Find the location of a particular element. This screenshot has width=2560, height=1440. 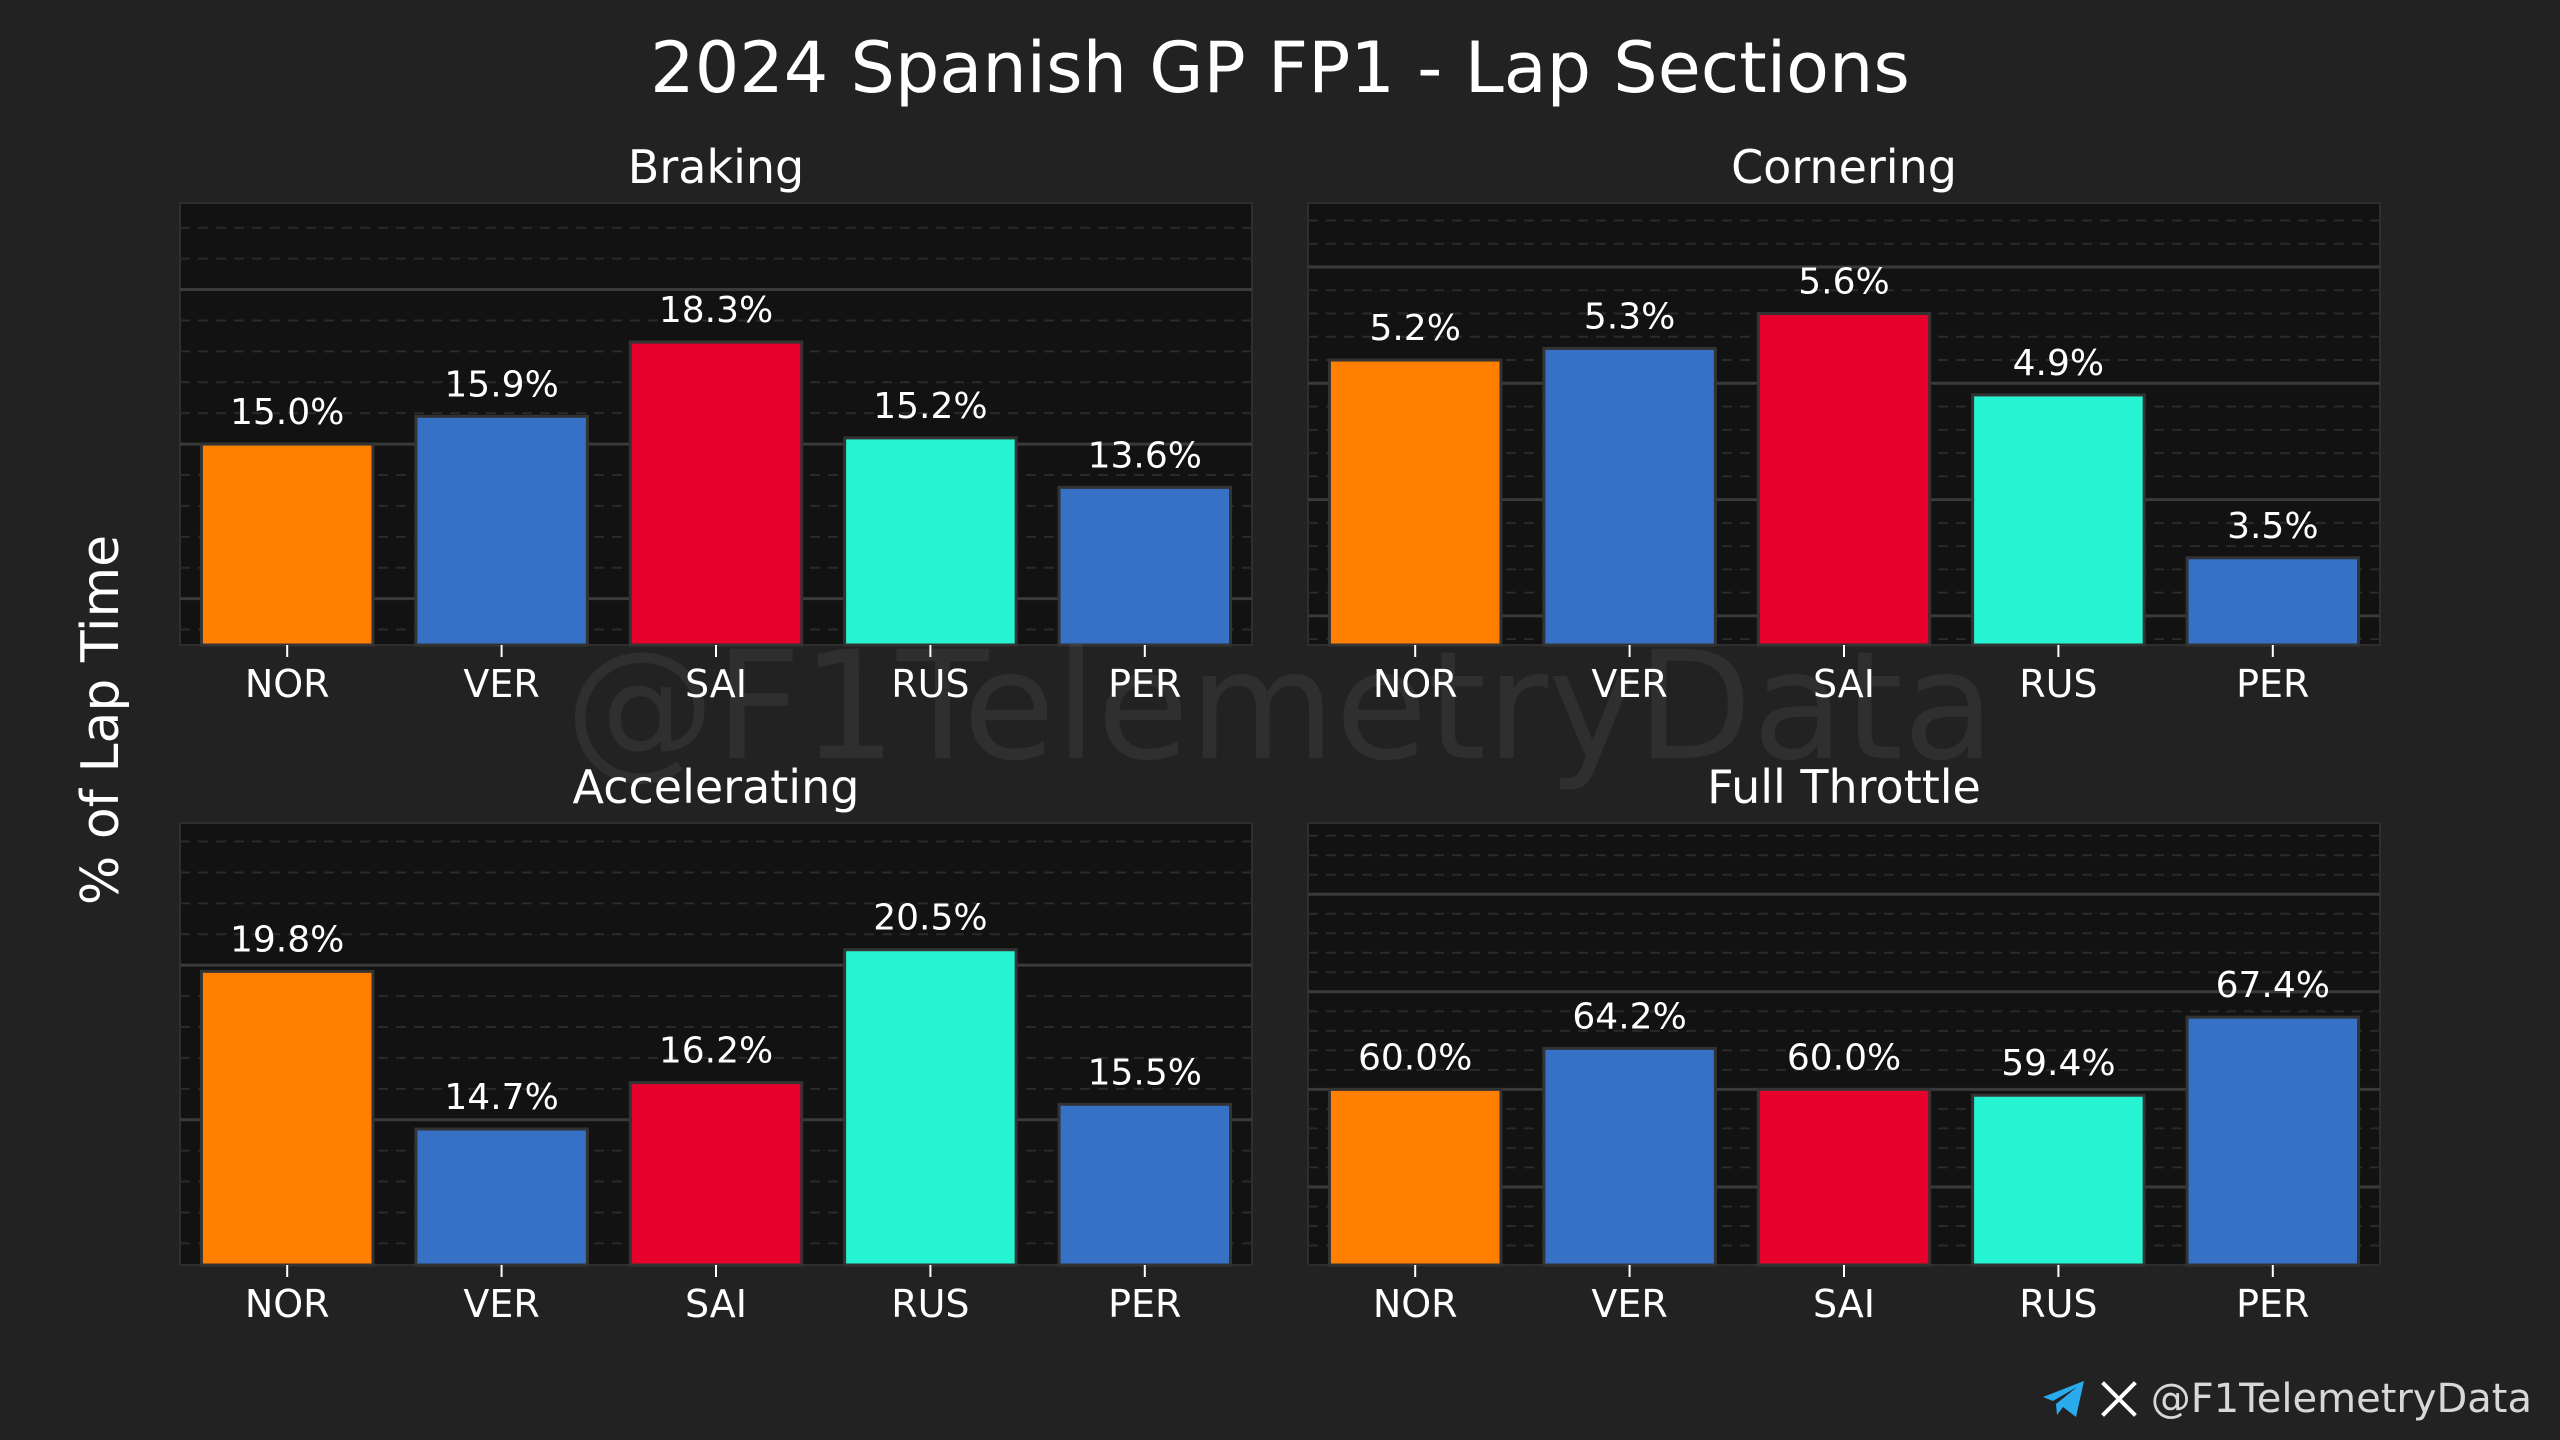

bar-full-throttle-per is located at coordinates (2273, 1141).